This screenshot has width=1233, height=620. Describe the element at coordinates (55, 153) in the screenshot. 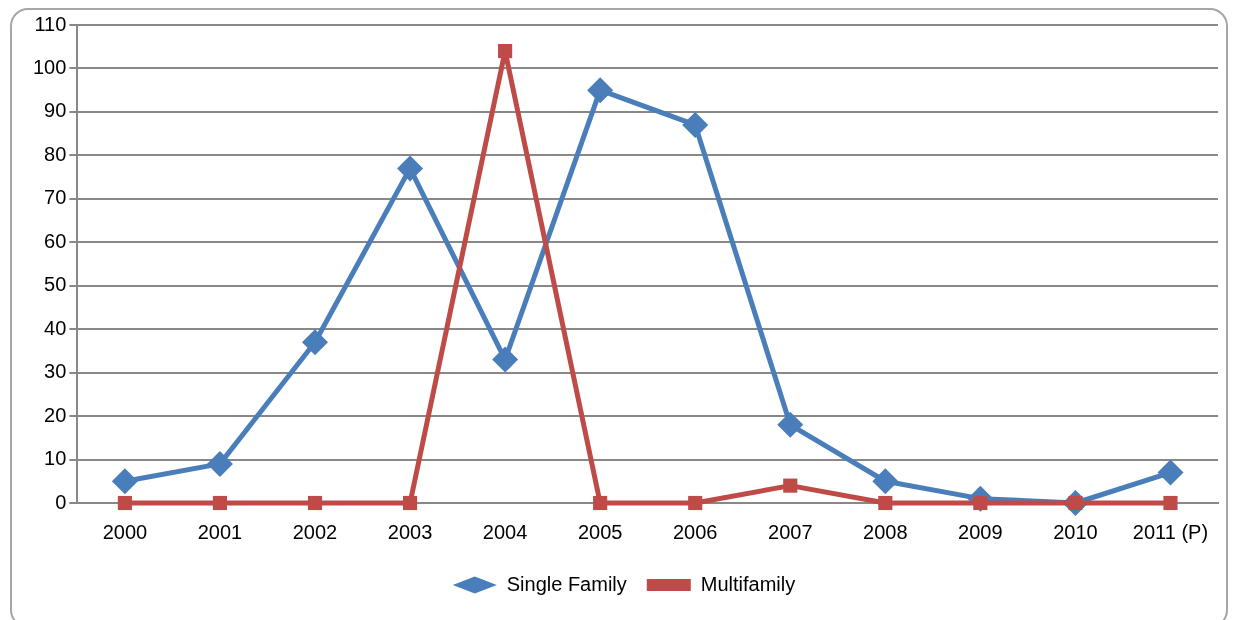

I see `y-tick-label: 80` at that location.